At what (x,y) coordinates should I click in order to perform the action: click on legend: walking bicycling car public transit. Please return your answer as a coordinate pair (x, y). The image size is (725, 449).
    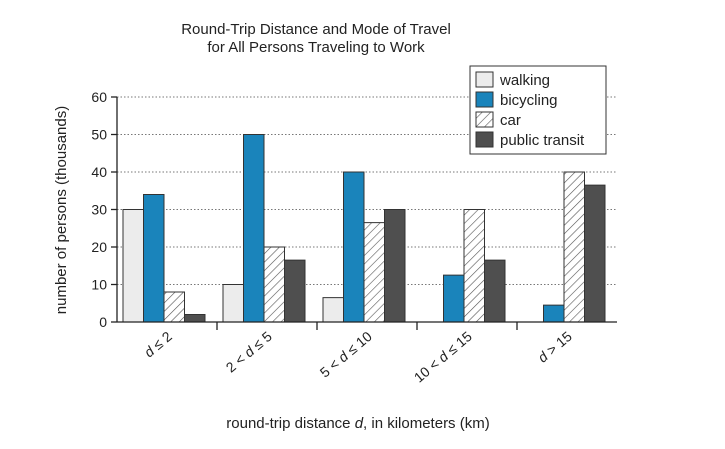
    Looking at the image, I should click on (538, 110).